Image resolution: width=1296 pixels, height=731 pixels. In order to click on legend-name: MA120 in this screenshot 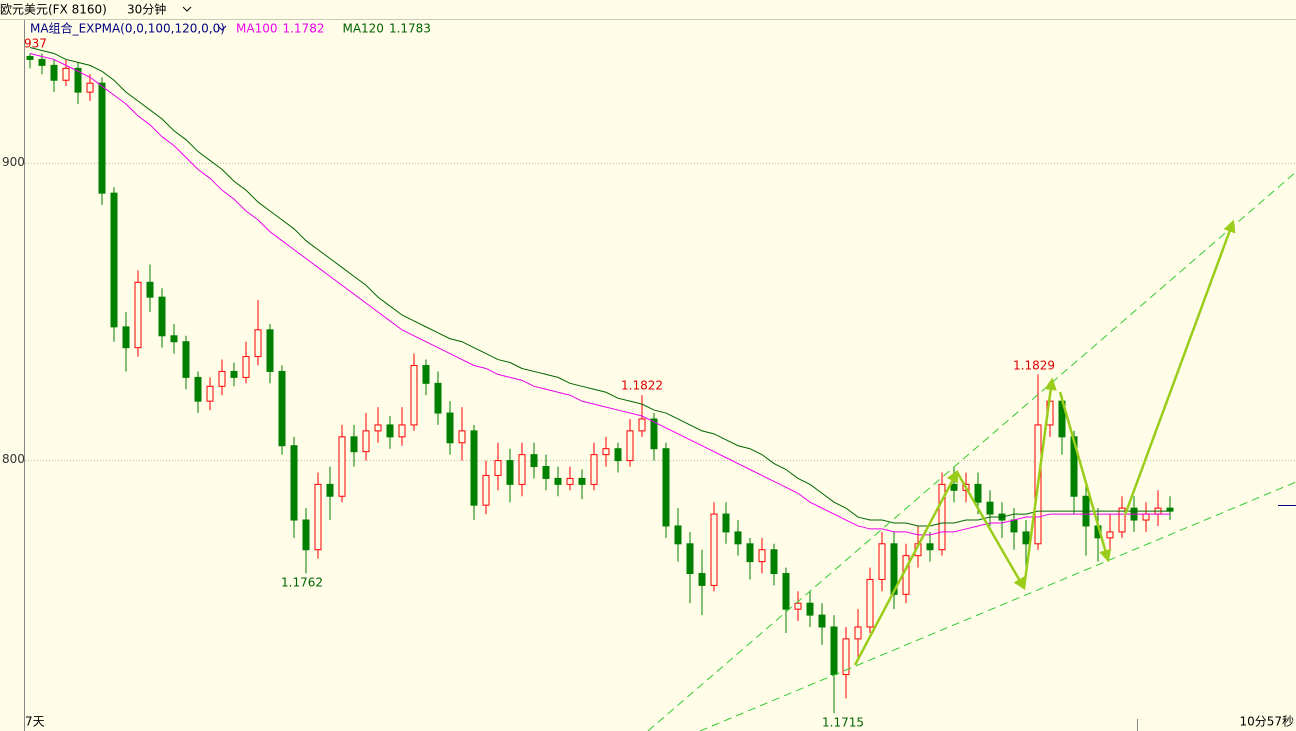, I will do `click(362, 29)`.